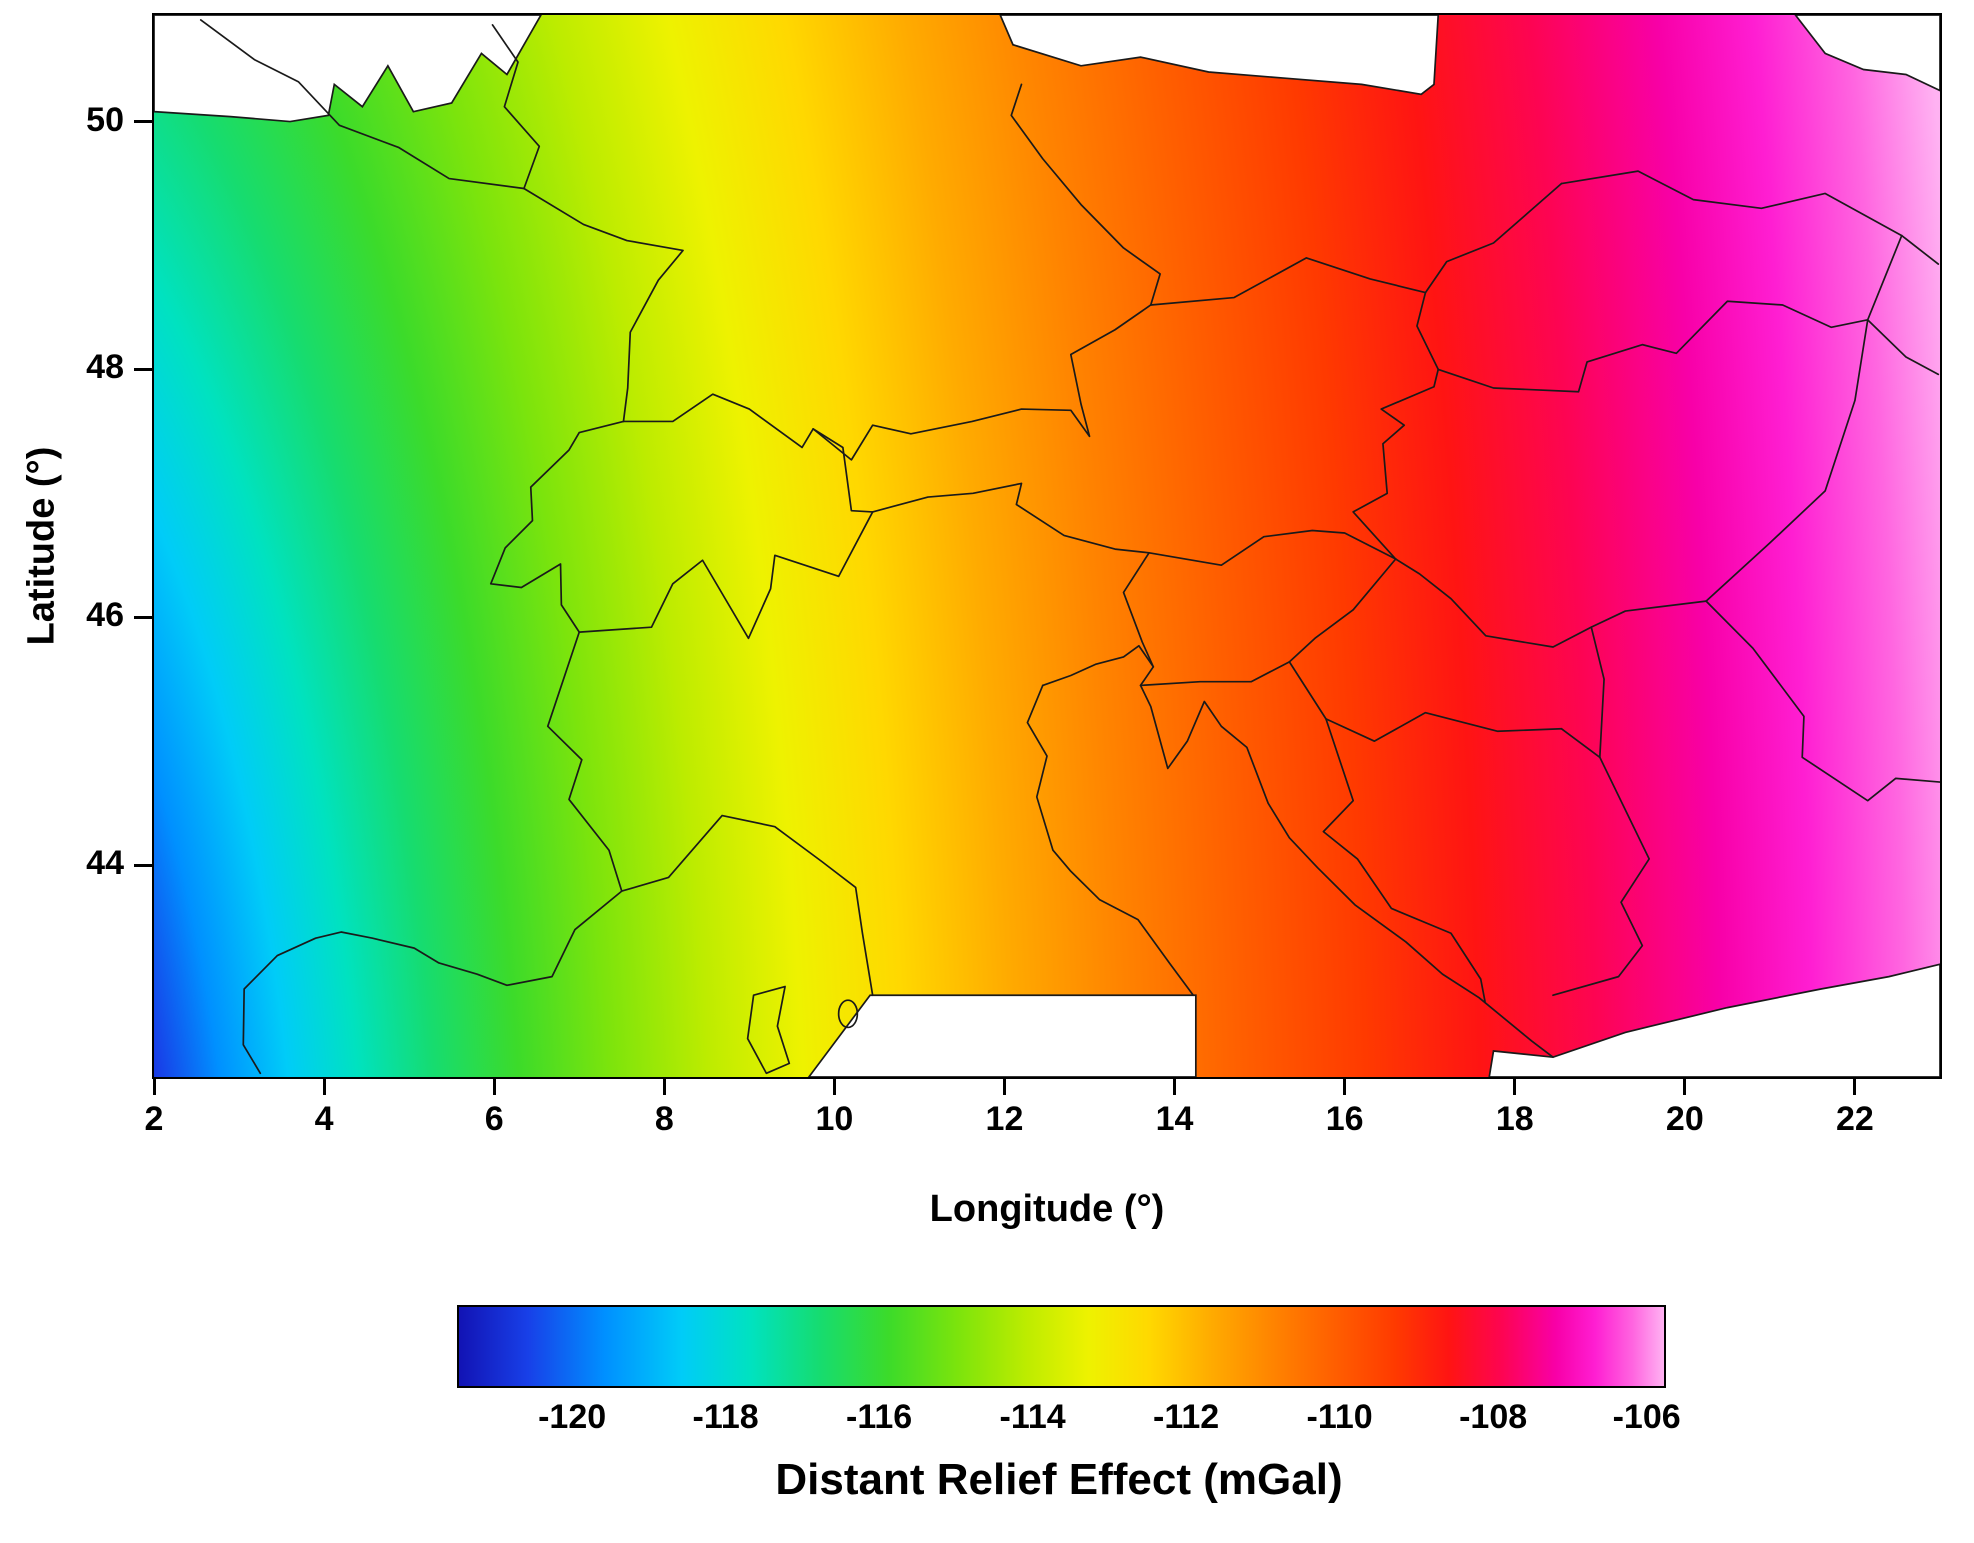  I want to click on x-tick-label: 22, so click(1855, 1119).